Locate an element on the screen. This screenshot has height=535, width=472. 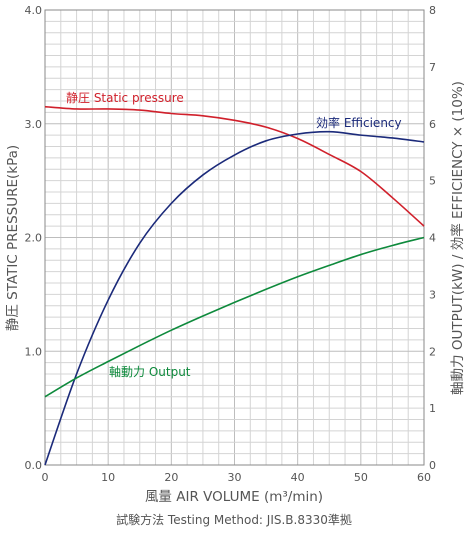
left-tick-label: 0.0 is located at coordinates (34, 465).